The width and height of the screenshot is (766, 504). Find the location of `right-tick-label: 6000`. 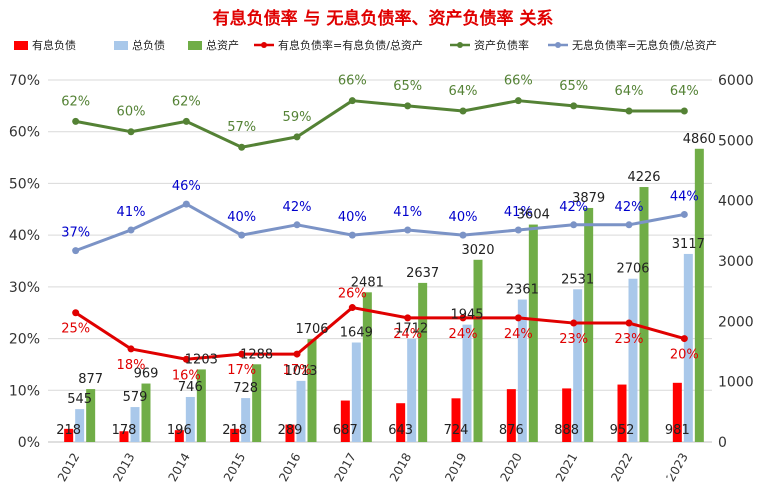

right-tick-label: 6000 is located at coordinates (736, 81).